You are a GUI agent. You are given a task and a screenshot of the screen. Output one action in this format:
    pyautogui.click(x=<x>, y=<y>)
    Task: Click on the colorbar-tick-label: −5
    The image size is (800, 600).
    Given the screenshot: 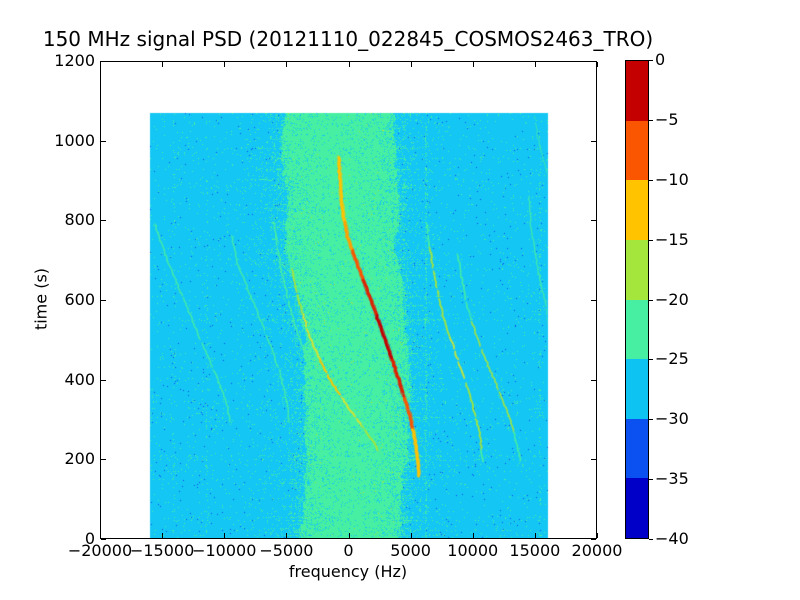 What is the action you would take?
    pyautogui.click(x=667, y=119)
    